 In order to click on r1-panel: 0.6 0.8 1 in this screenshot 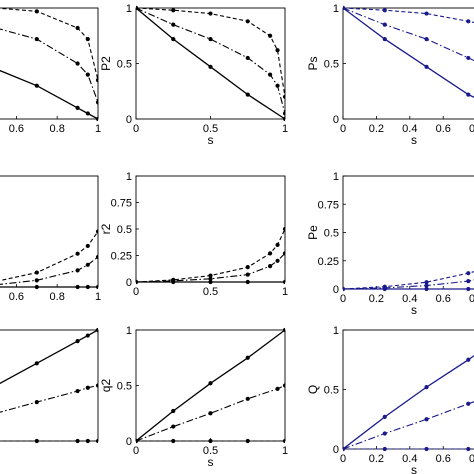, I will do `click(50, 239)`.